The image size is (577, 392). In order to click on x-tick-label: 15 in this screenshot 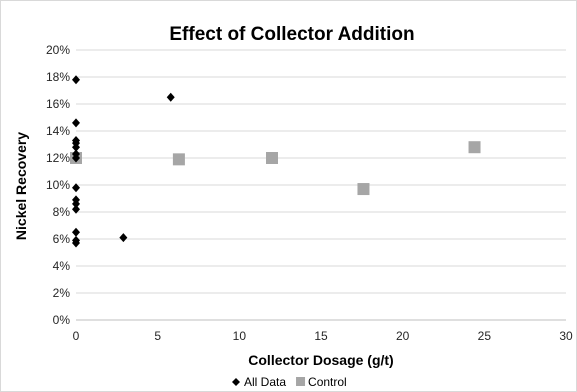, I will do `click(321, 336)`.